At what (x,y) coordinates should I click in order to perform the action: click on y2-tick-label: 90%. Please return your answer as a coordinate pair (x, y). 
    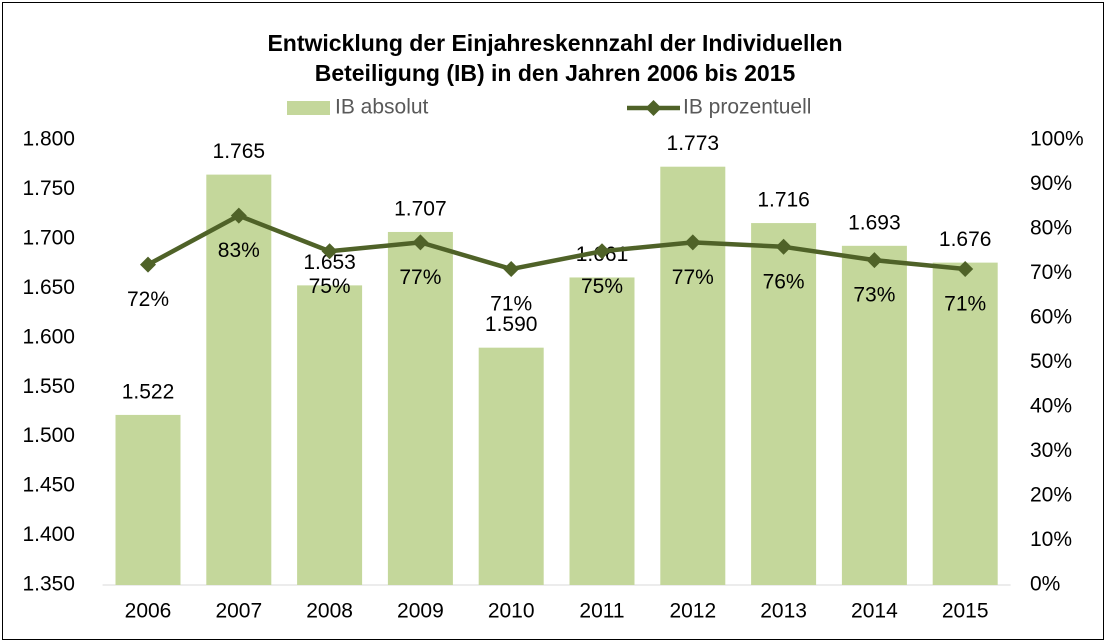
    Looking at the image, I should click on (1051, 183).